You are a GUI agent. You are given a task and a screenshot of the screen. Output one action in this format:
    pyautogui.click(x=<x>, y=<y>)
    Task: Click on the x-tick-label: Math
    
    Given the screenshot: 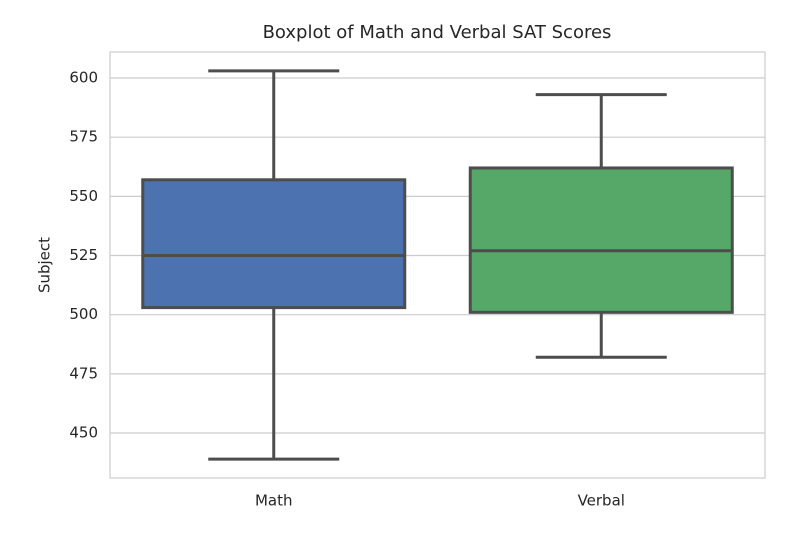 What is the action you would take?
    pyautogui.click(x=274, y=501)
    